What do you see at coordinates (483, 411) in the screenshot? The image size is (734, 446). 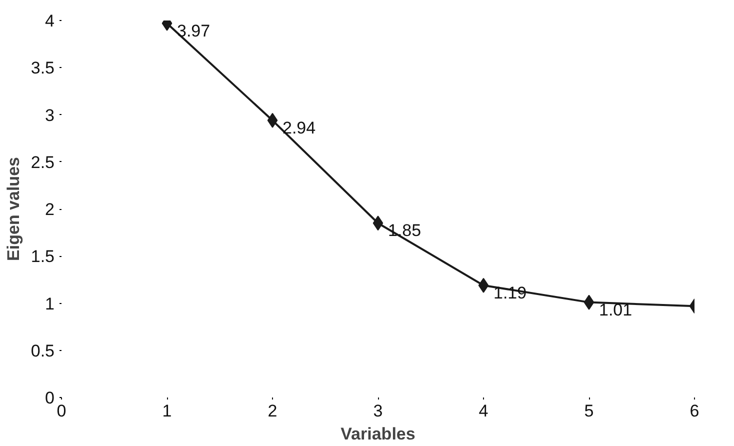 I see `x-tick-label: 4` at bounding box center [483, 411].